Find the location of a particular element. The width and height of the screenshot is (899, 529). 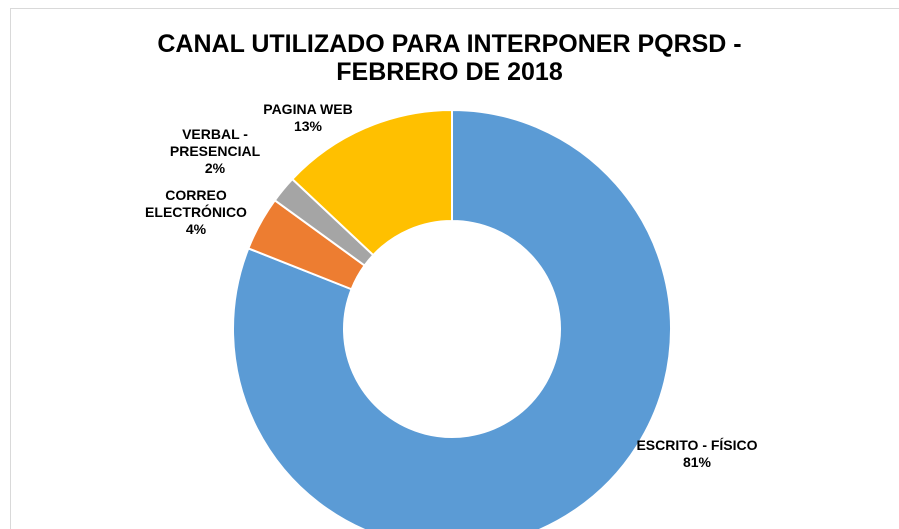

donut-slice is located at coordinates (371, 182).